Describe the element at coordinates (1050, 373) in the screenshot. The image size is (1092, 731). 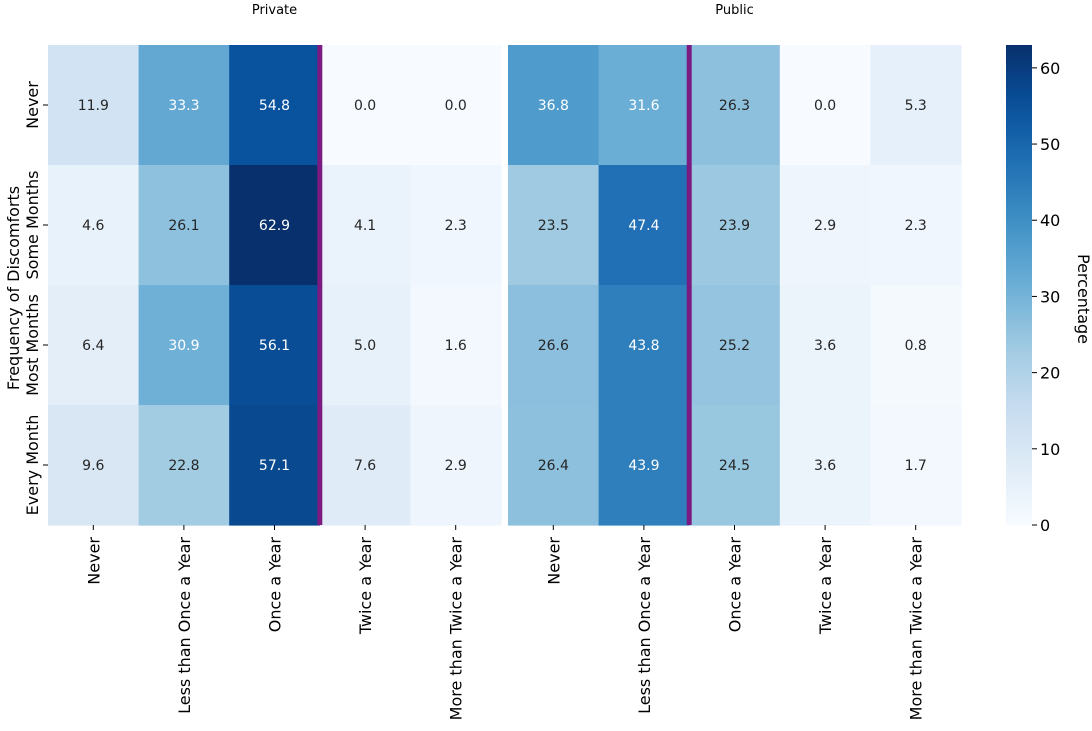
I see `colorbar-tick-label: 20` at that location.